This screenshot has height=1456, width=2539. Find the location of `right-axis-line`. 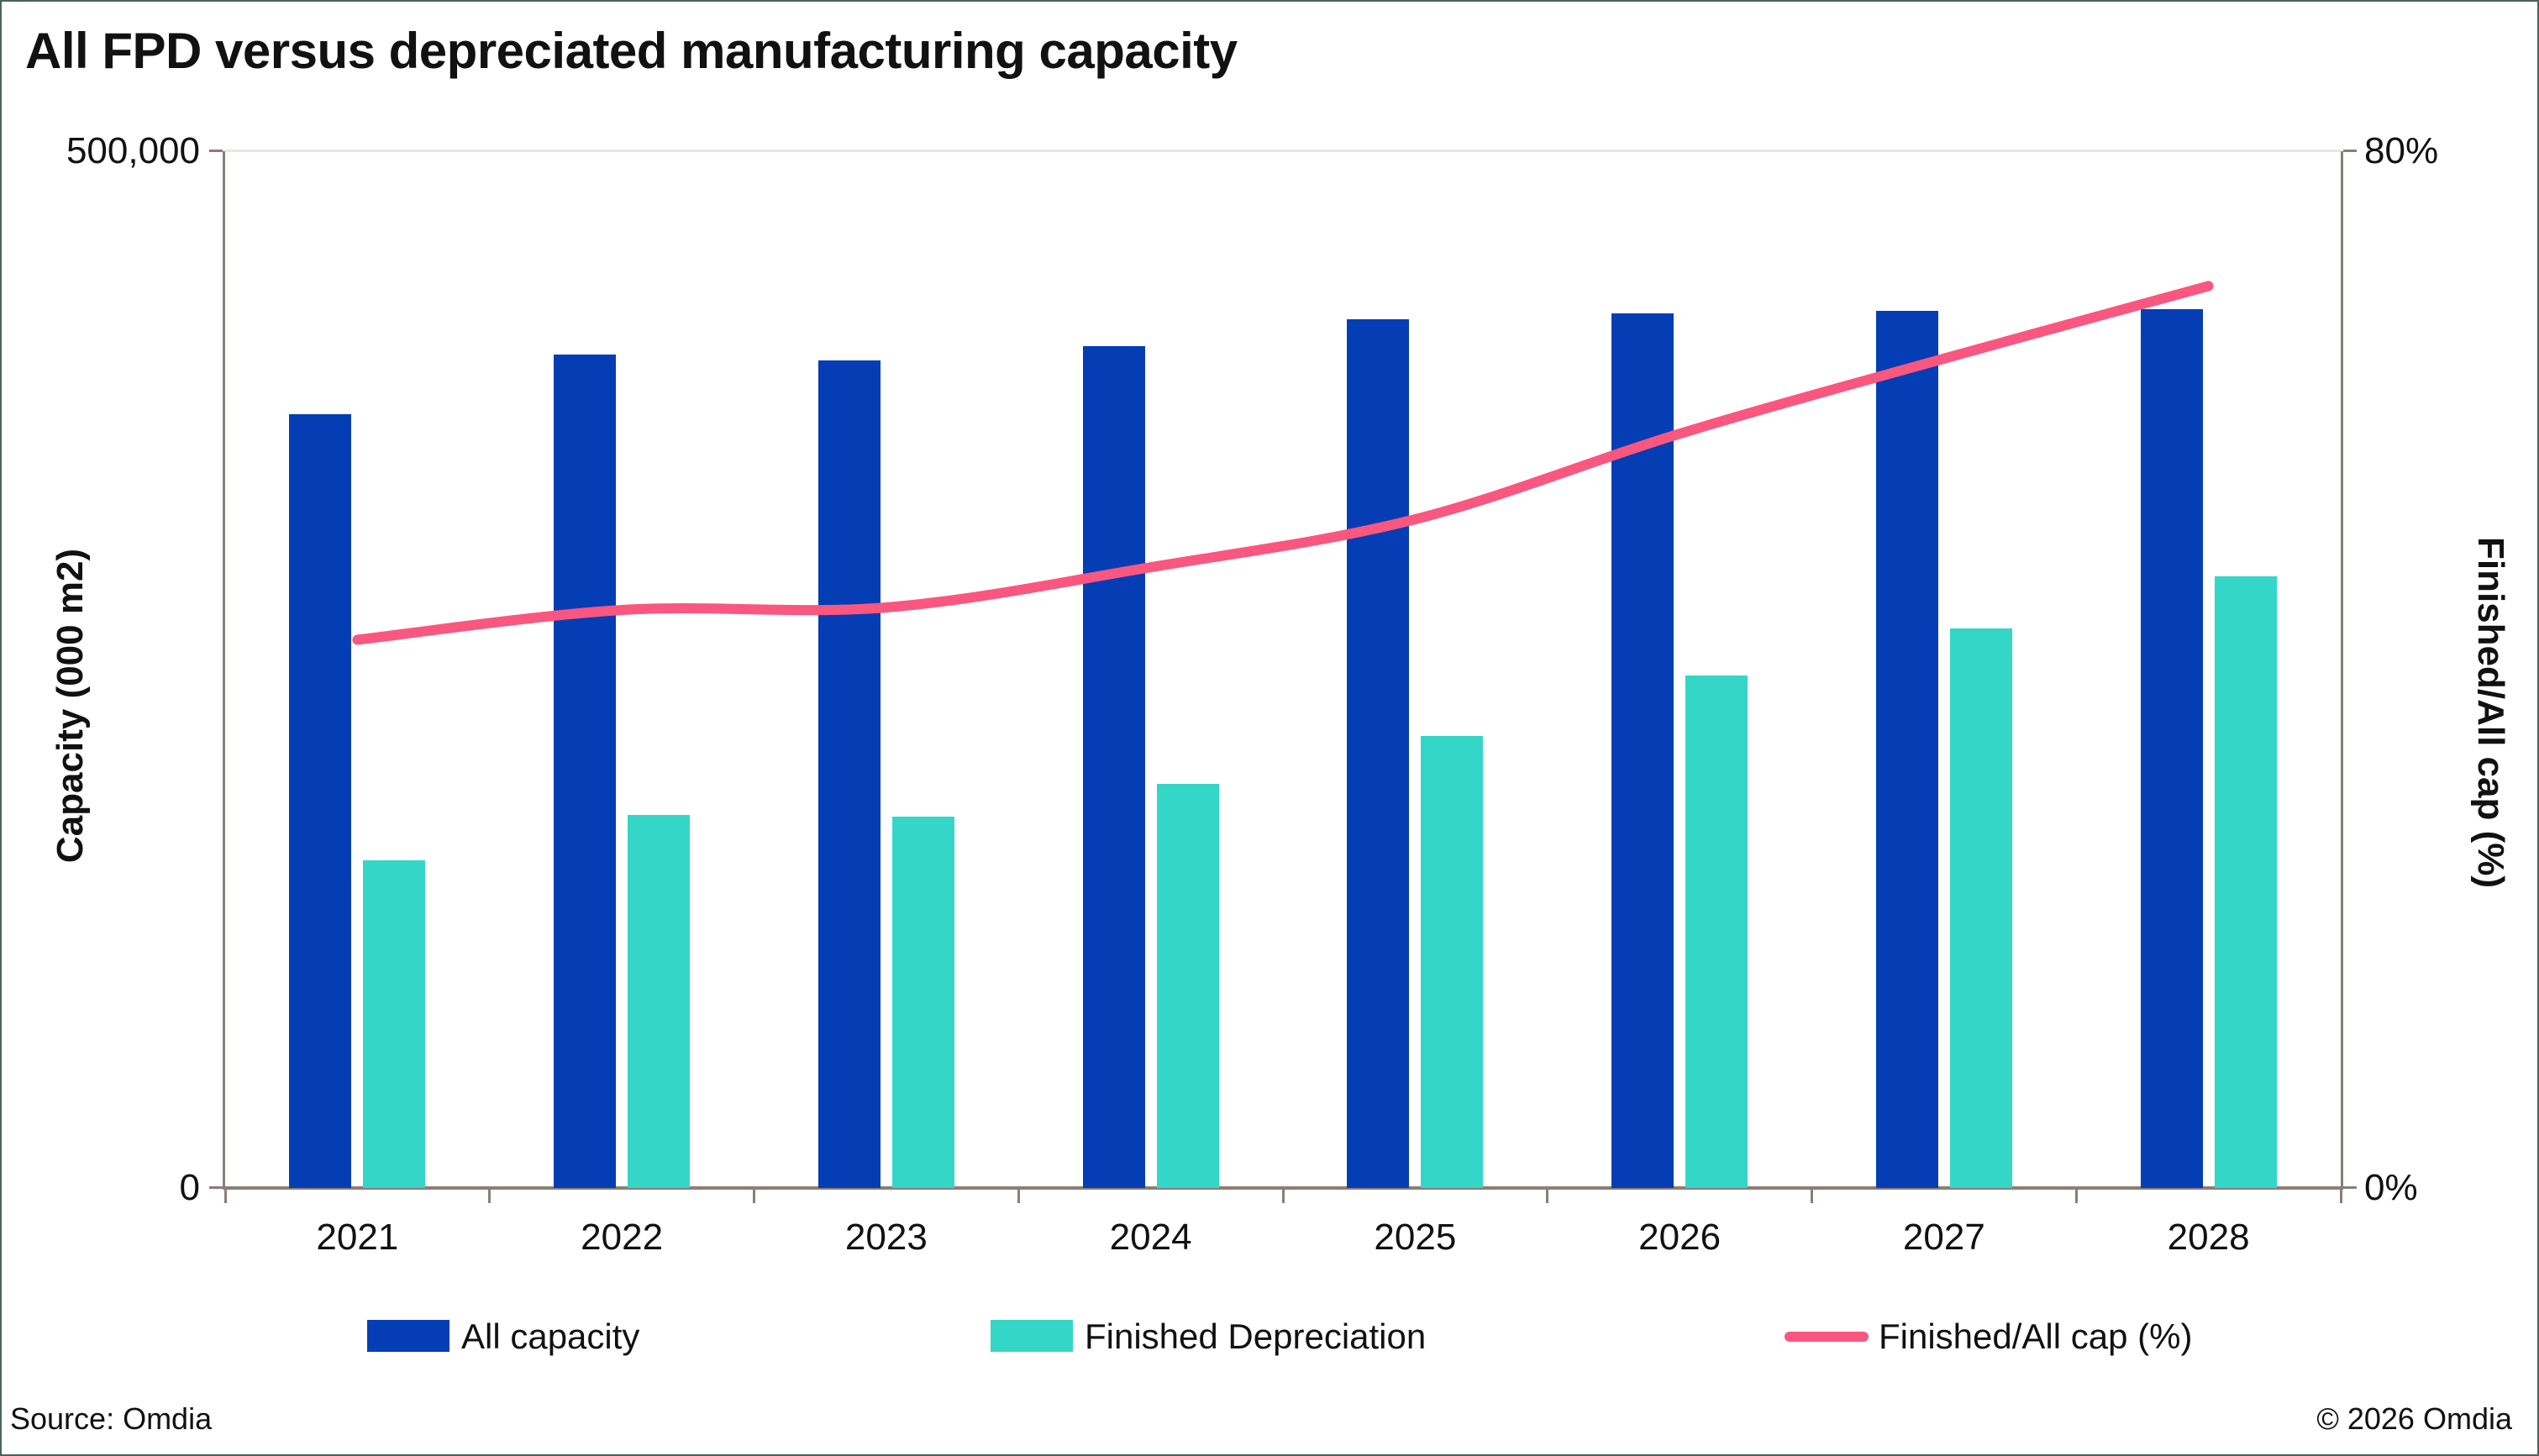

right-axis-line is located at coordinates (2342, 669).